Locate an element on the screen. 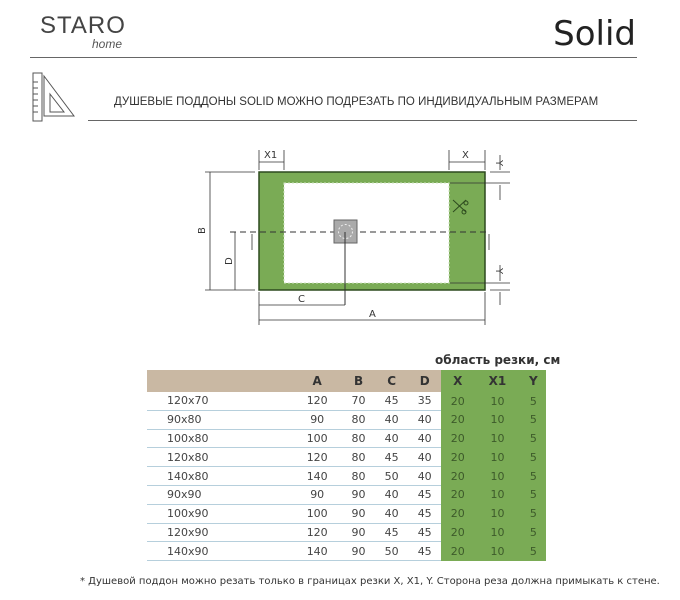 Image resolution: width=680 pixels, height=600 pixels. label-b: B is located at coordinates (202, 230).